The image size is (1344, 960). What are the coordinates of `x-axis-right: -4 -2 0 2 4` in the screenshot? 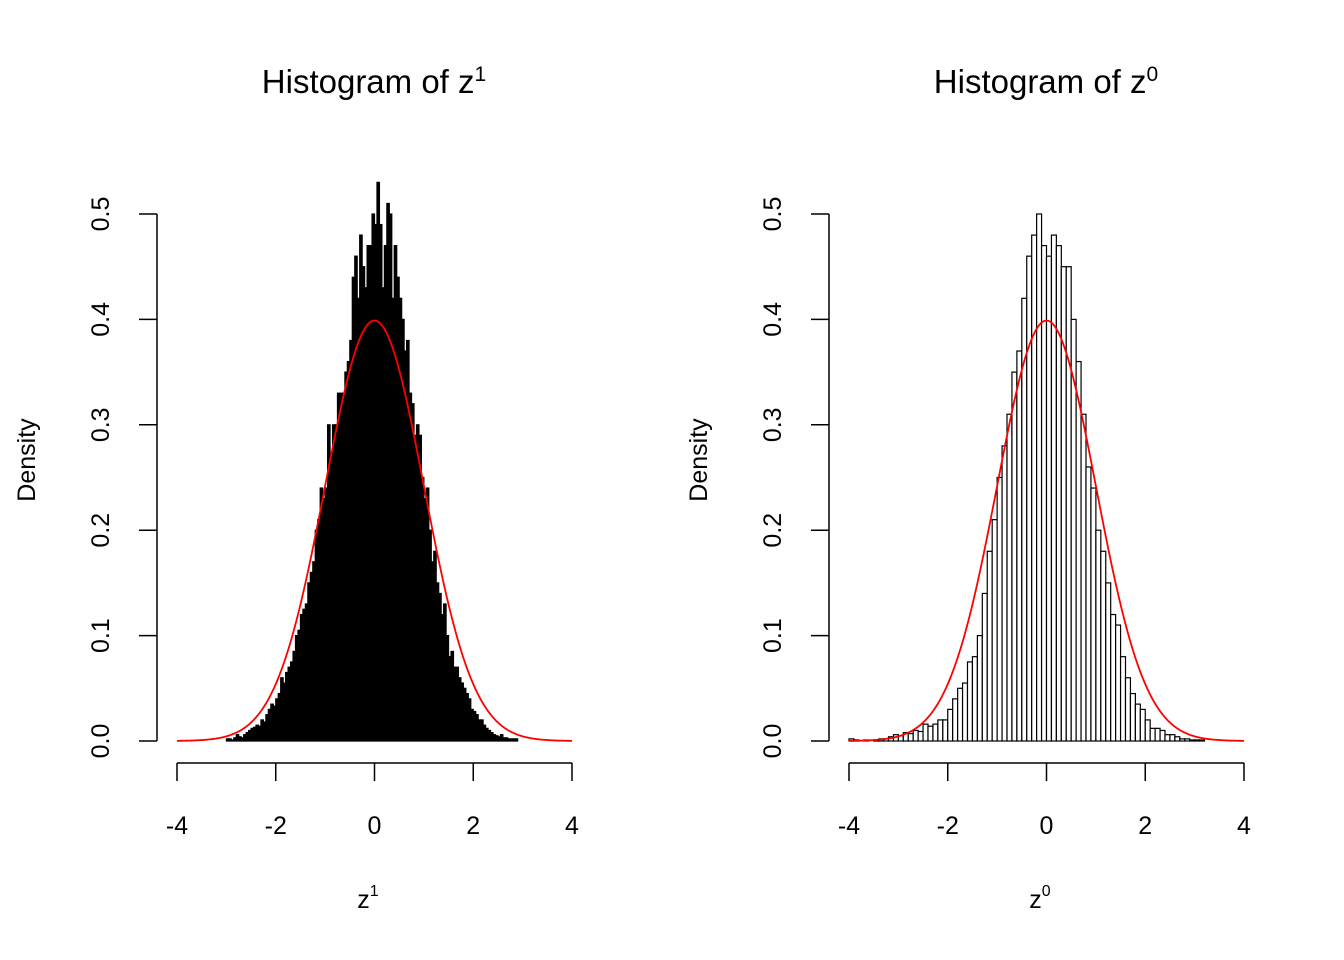 It's located at (1044, 801).